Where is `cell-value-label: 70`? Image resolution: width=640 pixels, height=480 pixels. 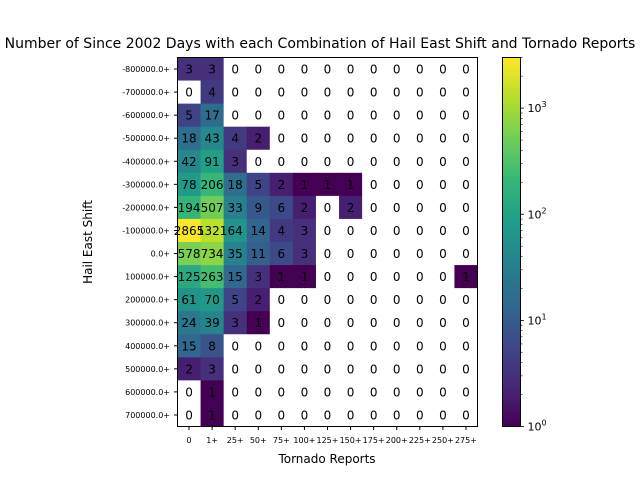 cell-value-label: 70 is located at coordinates (211, 300).